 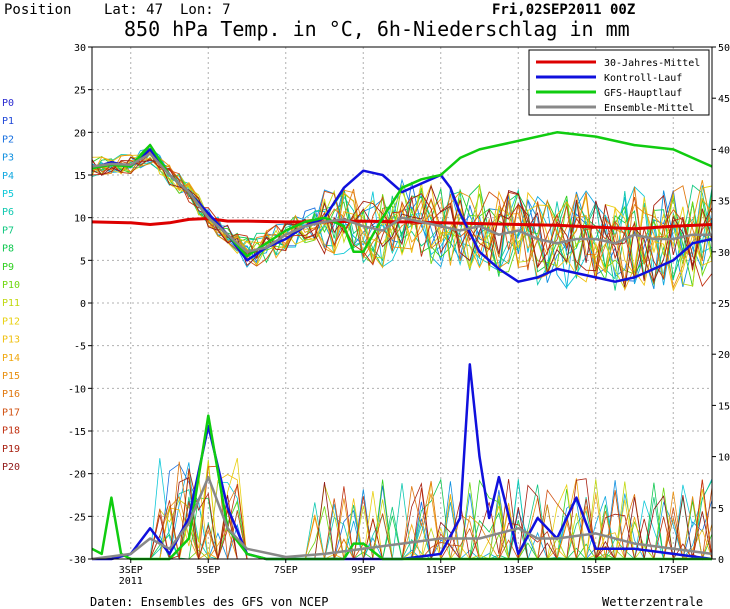 I want to click on member-label: P4, so click(x=8, y=176).